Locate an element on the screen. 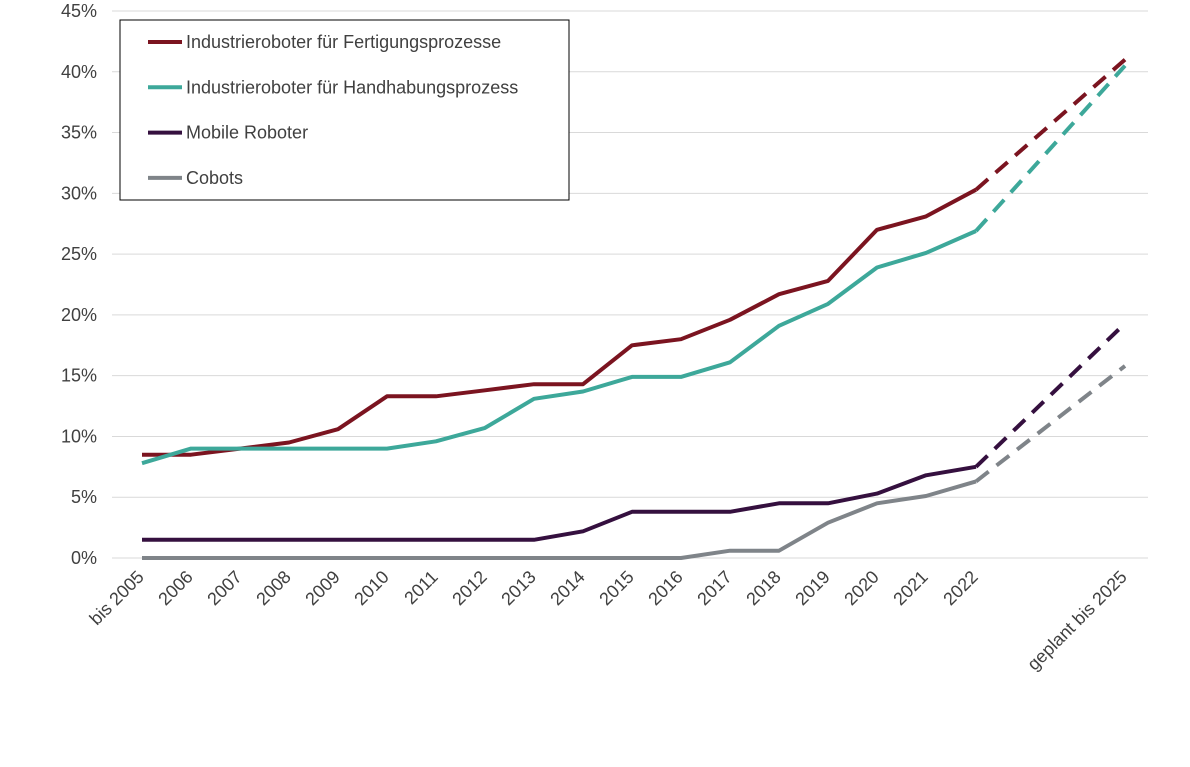 This screenshot has width=1190, height=767. y-tick-label: 35% is located at coordinates (79, 133).